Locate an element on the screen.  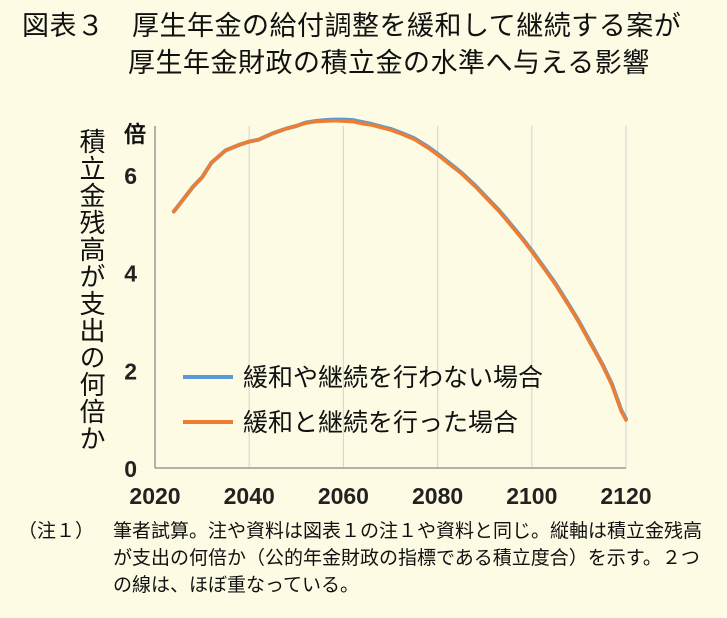
y-axis-label: 積立金残高が支出の何倍か is located at coordinates (90, 290).